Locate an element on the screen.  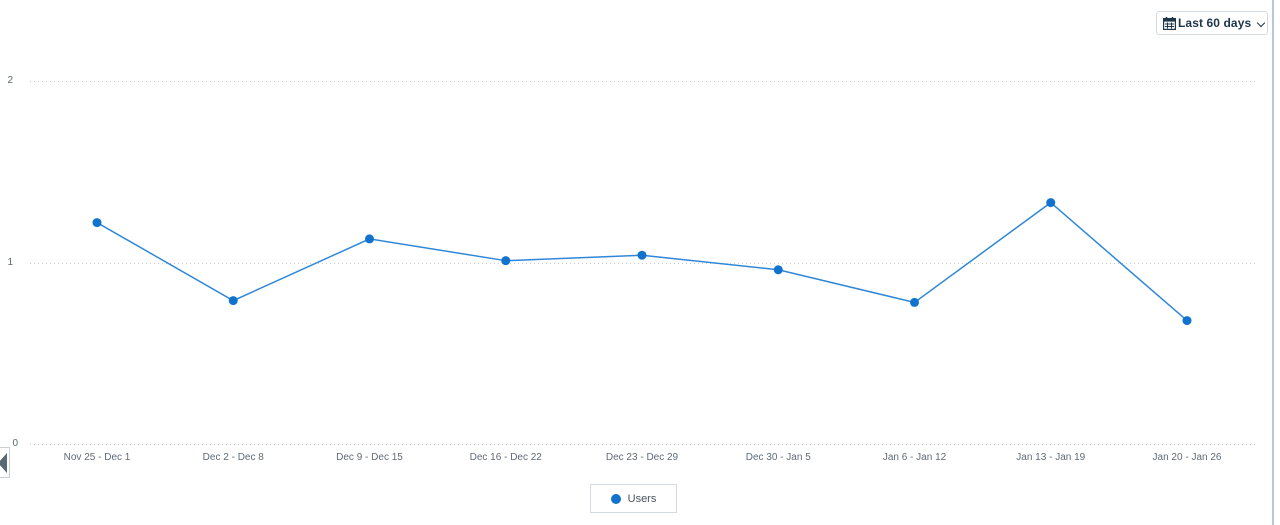
legend-marker-icon is located at coordinates (615, 498).